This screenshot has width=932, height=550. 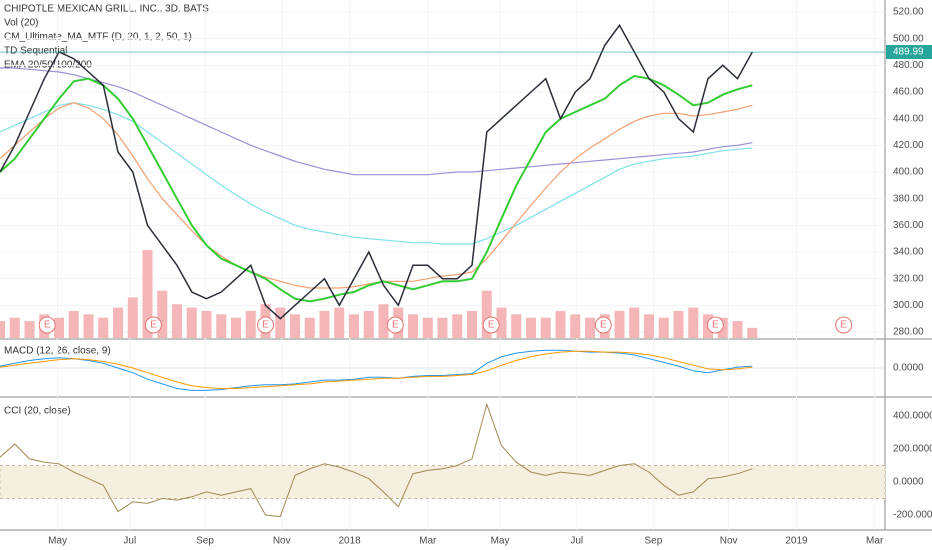 What do you see at coordinates (912, 449) in the screenshot?
I see `y-tick-label: 200.0000` at bounding box center [912, 449].